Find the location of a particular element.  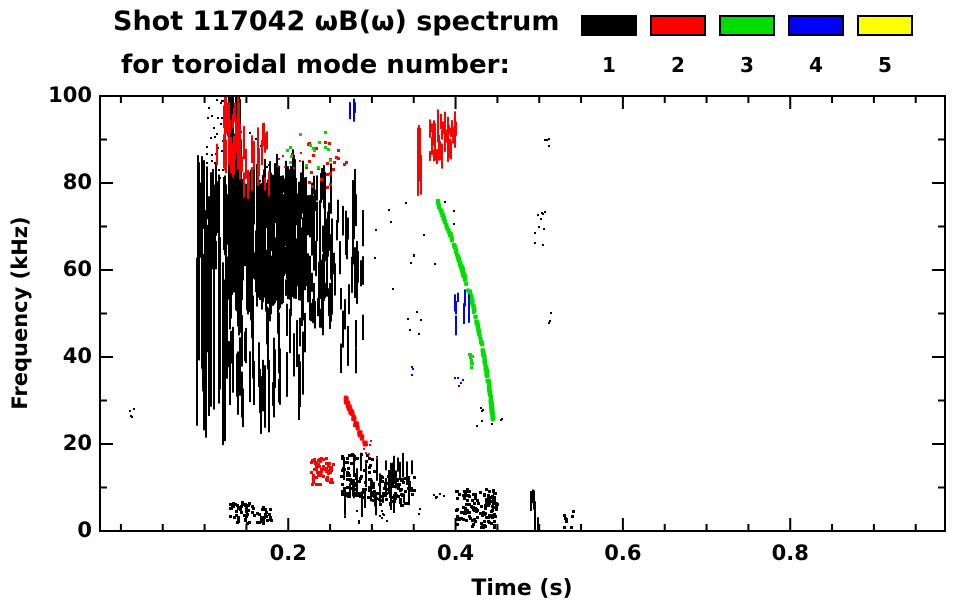

y-tick-label: 100 is located at coordinates (70, 95).